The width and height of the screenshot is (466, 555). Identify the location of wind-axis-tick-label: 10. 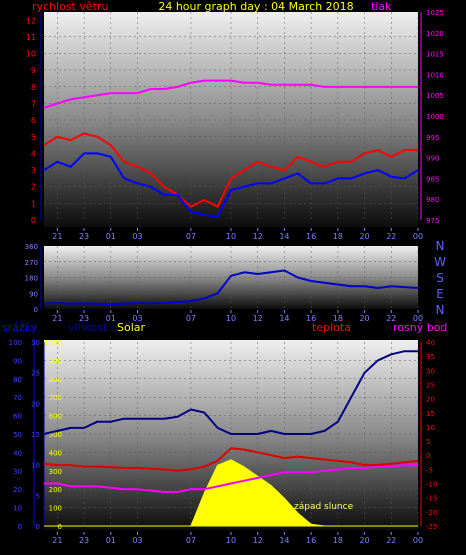
(31, 54).